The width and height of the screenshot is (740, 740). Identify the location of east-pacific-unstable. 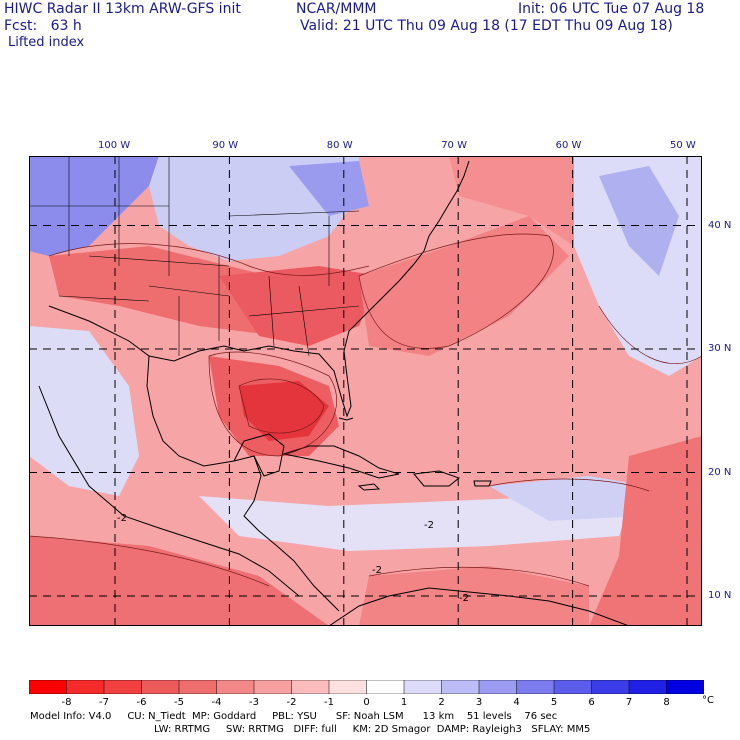
(179, 581).